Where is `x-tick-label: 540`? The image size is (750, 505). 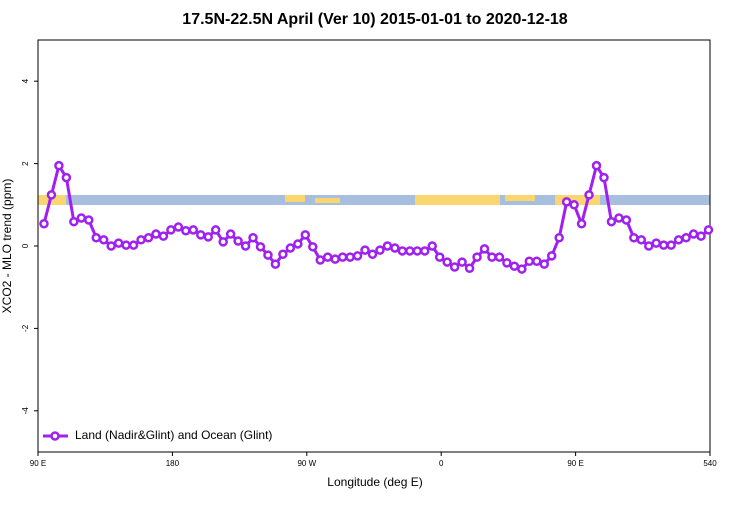 x-tick-label: 540 is located at coordinates (710, 463).